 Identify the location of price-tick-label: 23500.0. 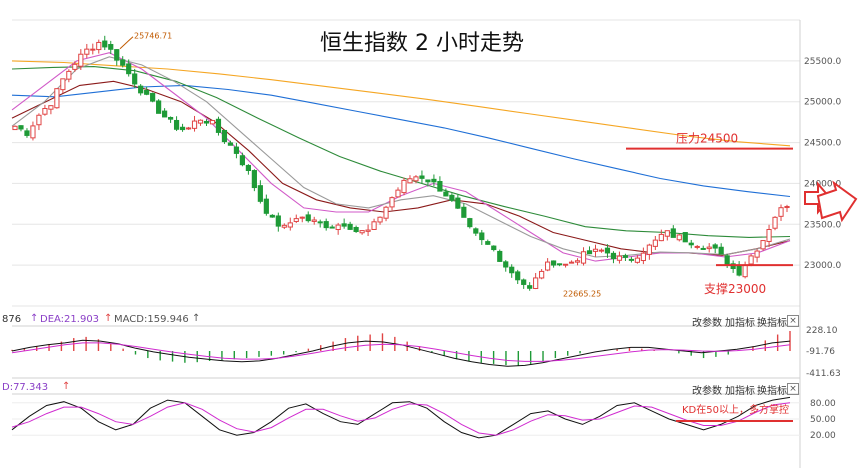
(822, 225).